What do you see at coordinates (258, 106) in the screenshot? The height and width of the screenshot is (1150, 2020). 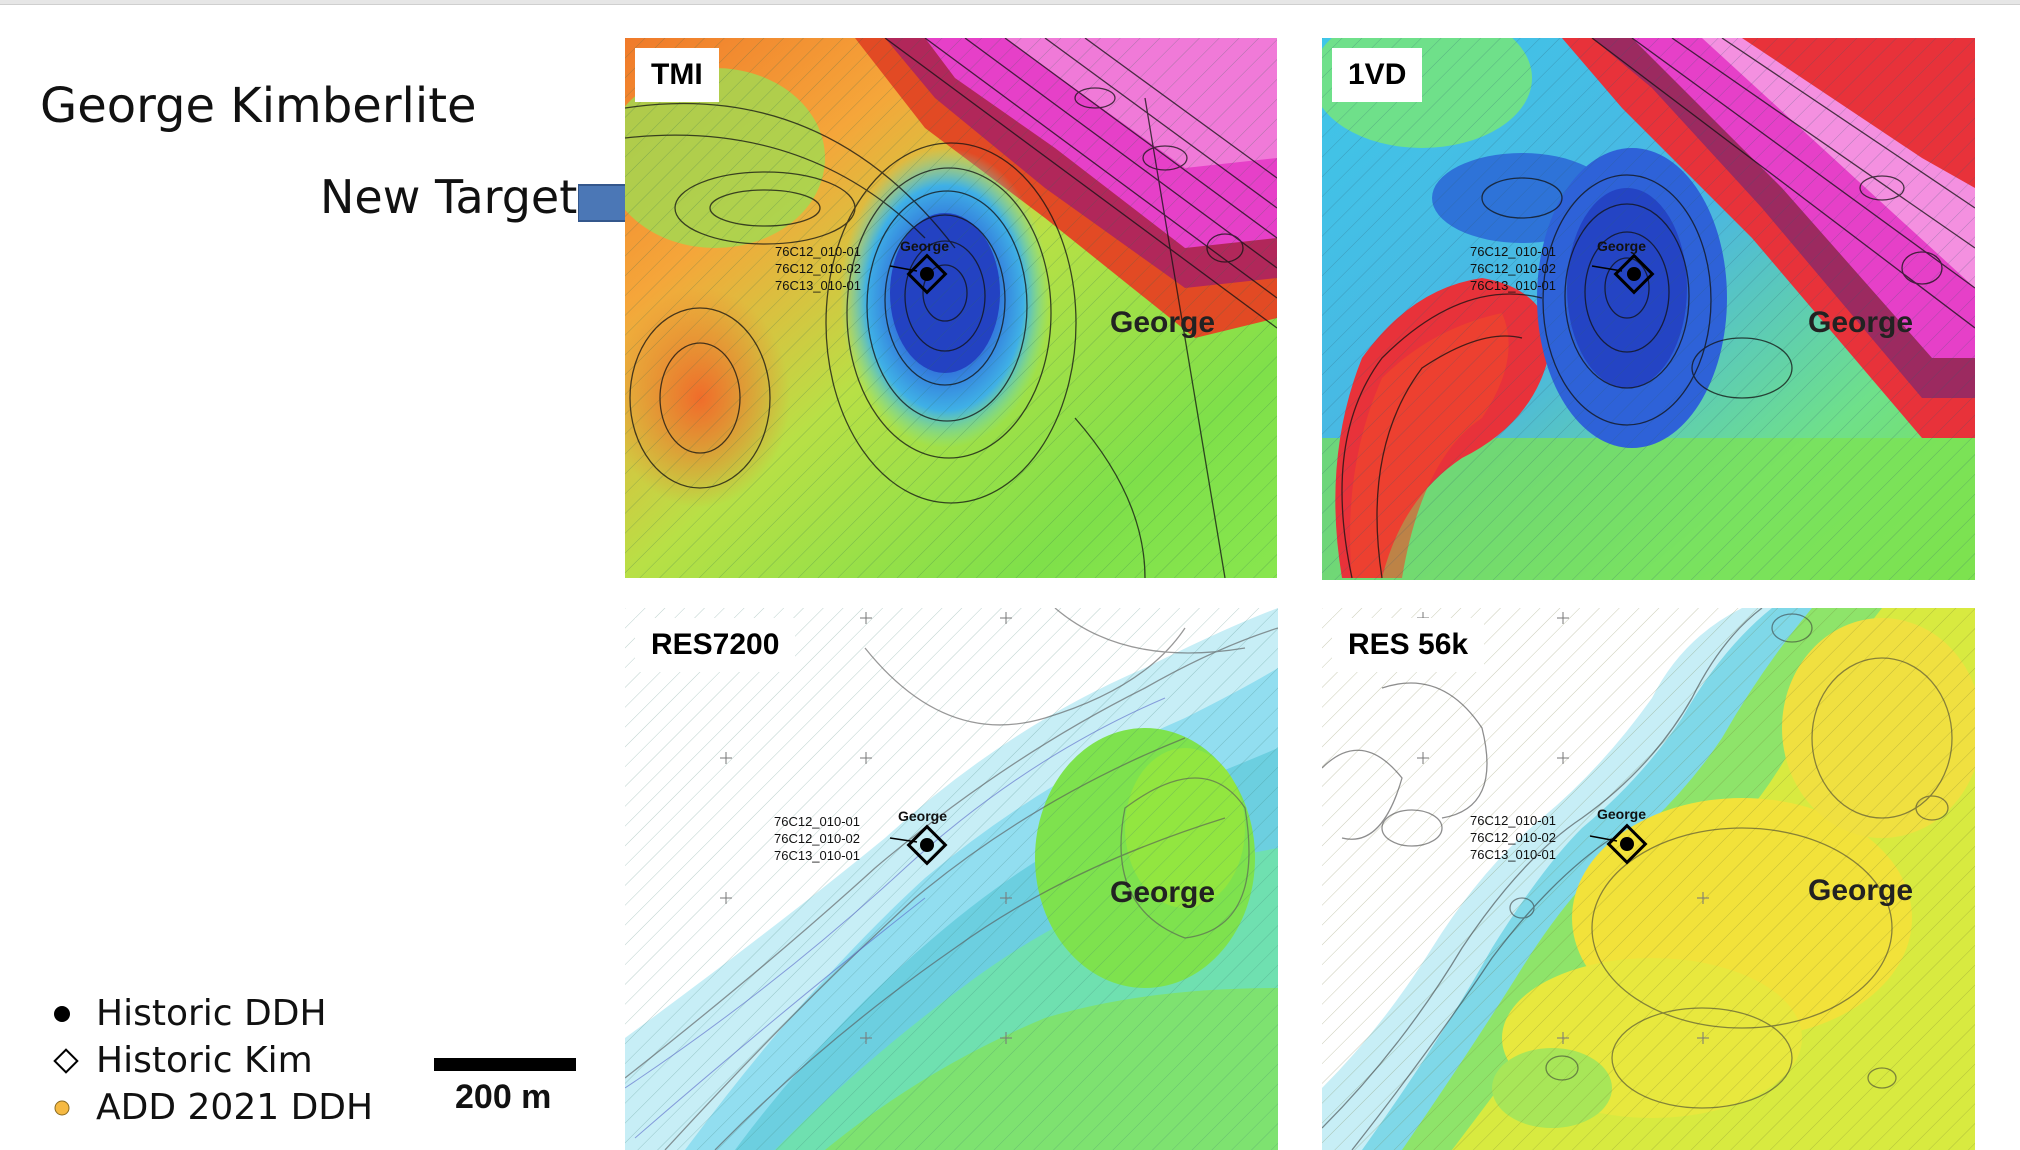 I see `page-title: George Kimberlite` at bounding box center [258, 106].